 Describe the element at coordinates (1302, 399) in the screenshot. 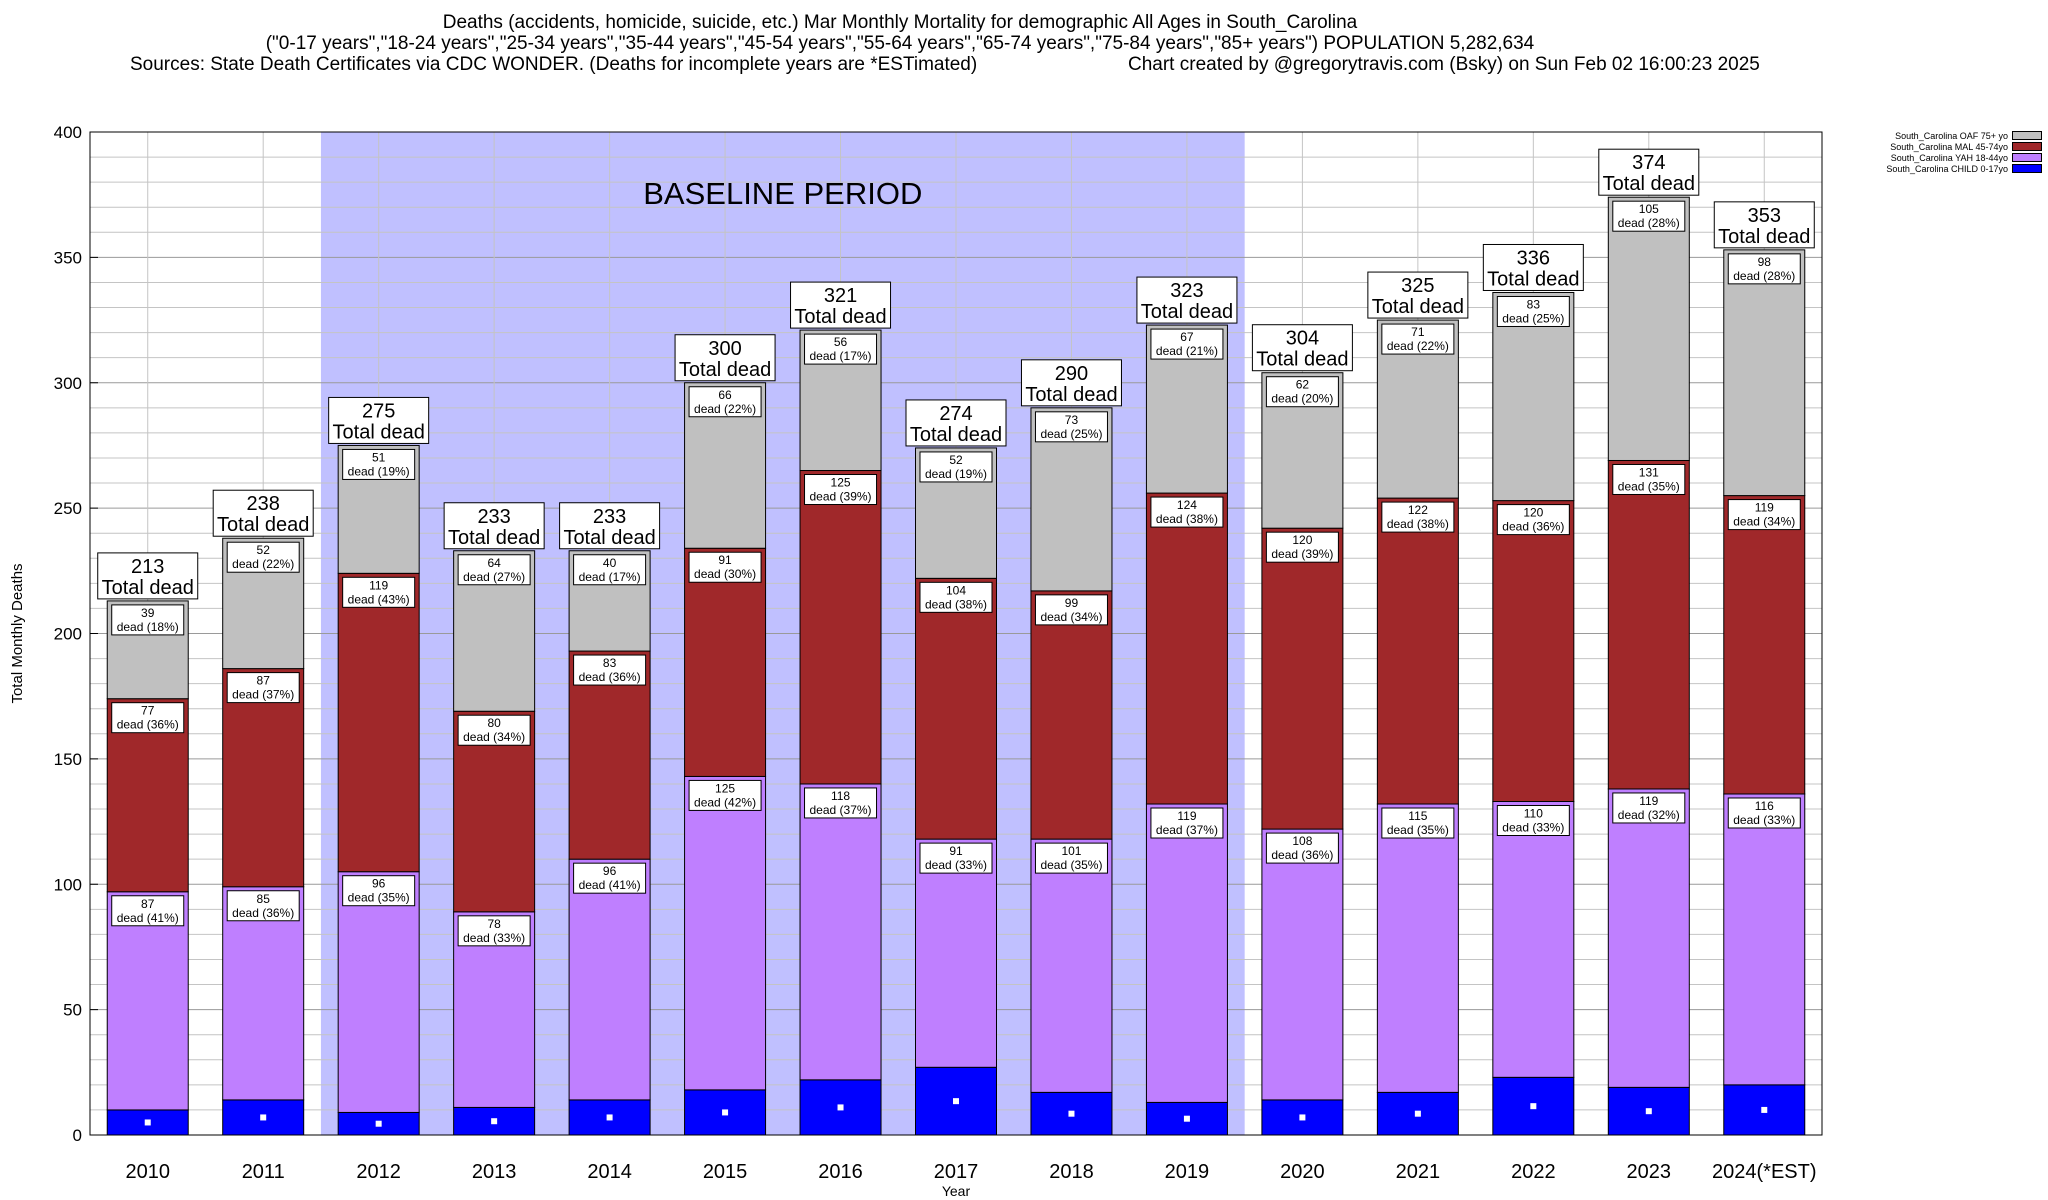

I see `segment-percent-label: dead (20%)` at that location.